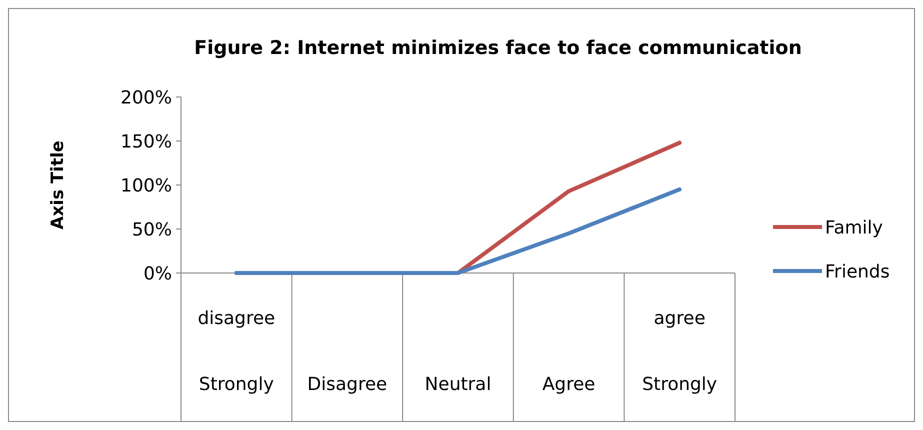  I want to click on legend-label: Family, so click(854, 227).